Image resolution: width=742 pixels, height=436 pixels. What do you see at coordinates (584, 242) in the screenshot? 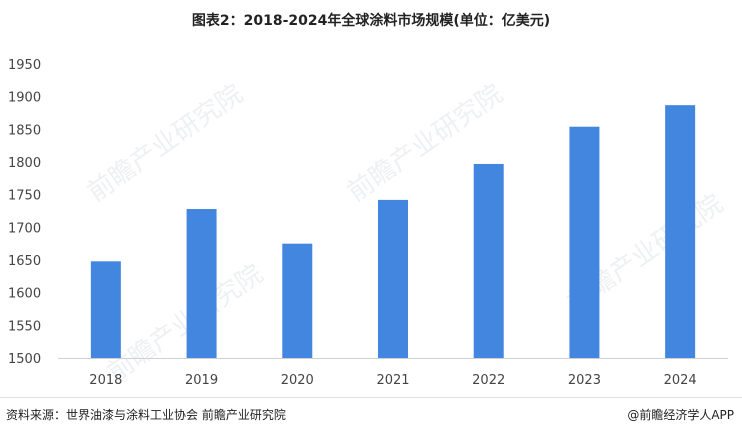
I see `bar-2023` at bounding box center [584, 242].